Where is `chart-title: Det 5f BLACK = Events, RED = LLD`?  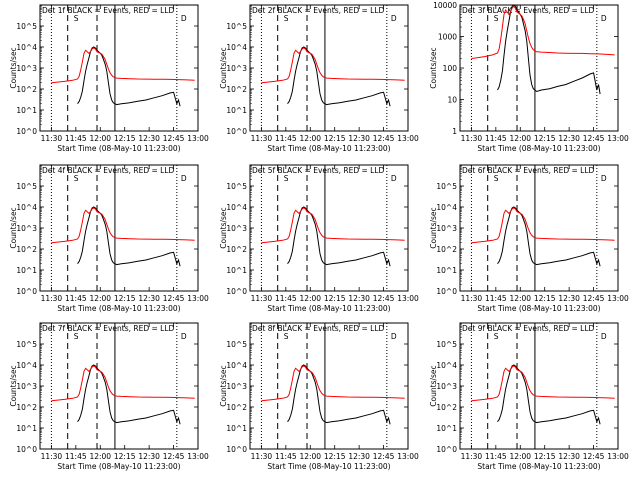
chart-title: Det 5f BLACK = Events, RED = LLD is located at coordinates (318, 170).